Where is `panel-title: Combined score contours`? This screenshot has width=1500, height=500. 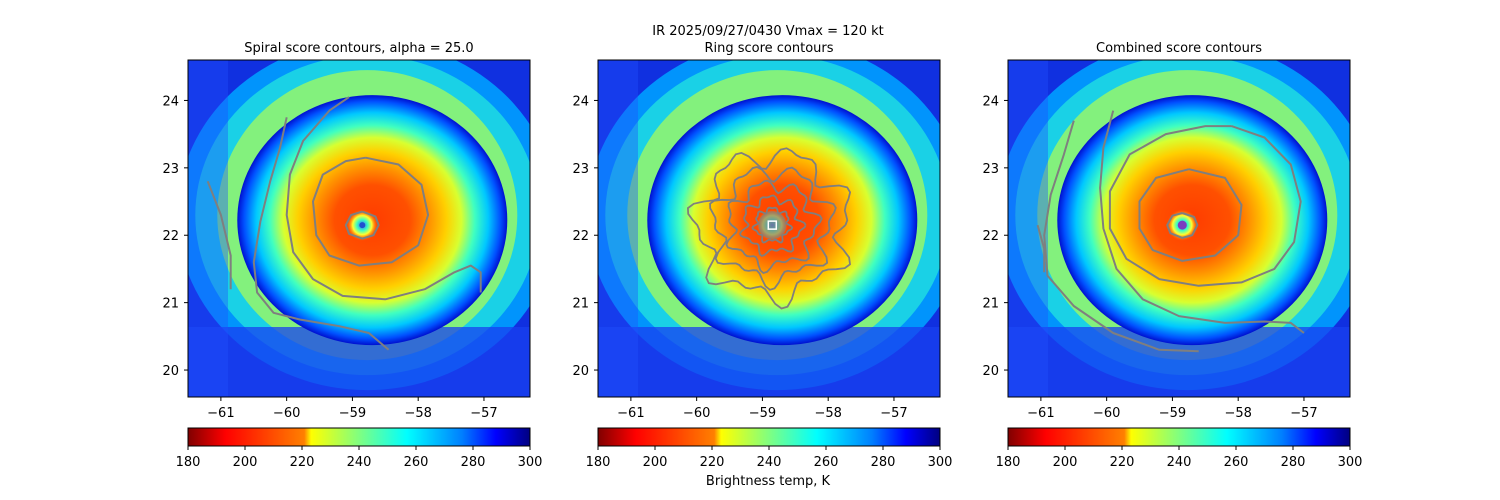 panel-title: Combined score contours is located at coordinates (1179, 48).